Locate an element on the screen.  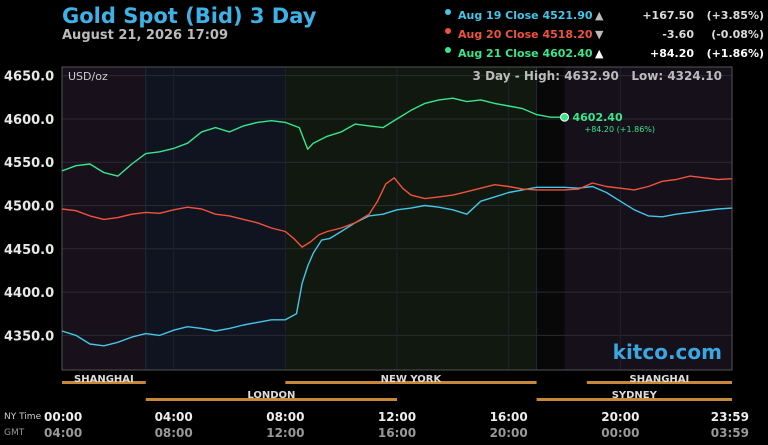
last-change-label: +84.20 (+1.86%) is located at coordinates (620, 129).